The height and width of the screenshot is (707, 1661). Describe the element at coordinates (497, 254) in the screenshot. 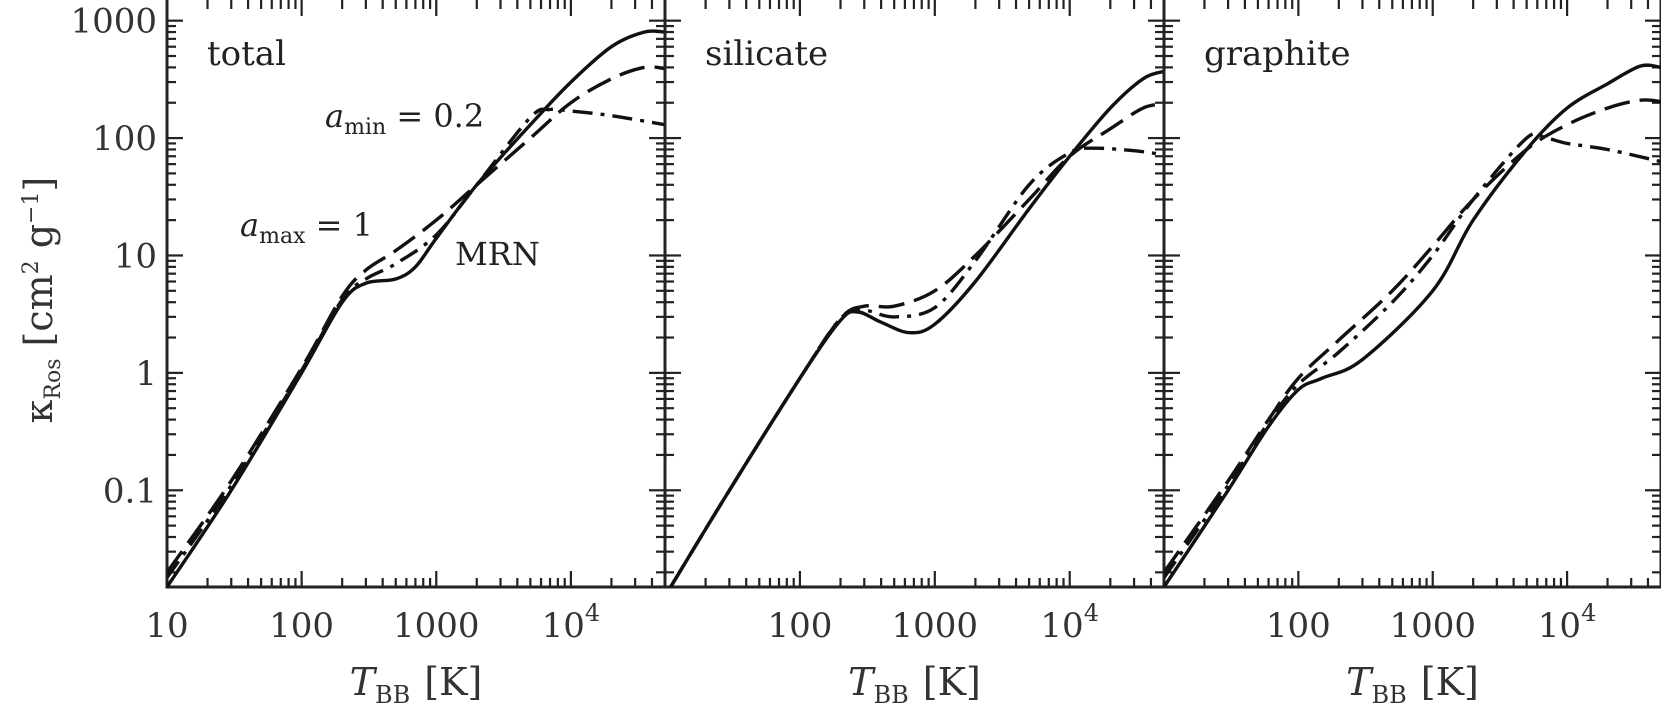

I see `annotation-mrn: MRN` at that location.